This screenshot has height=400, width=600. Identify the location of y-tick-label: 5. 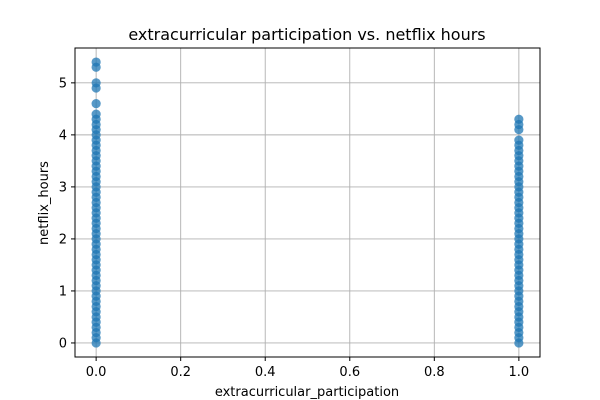
(63, 83).